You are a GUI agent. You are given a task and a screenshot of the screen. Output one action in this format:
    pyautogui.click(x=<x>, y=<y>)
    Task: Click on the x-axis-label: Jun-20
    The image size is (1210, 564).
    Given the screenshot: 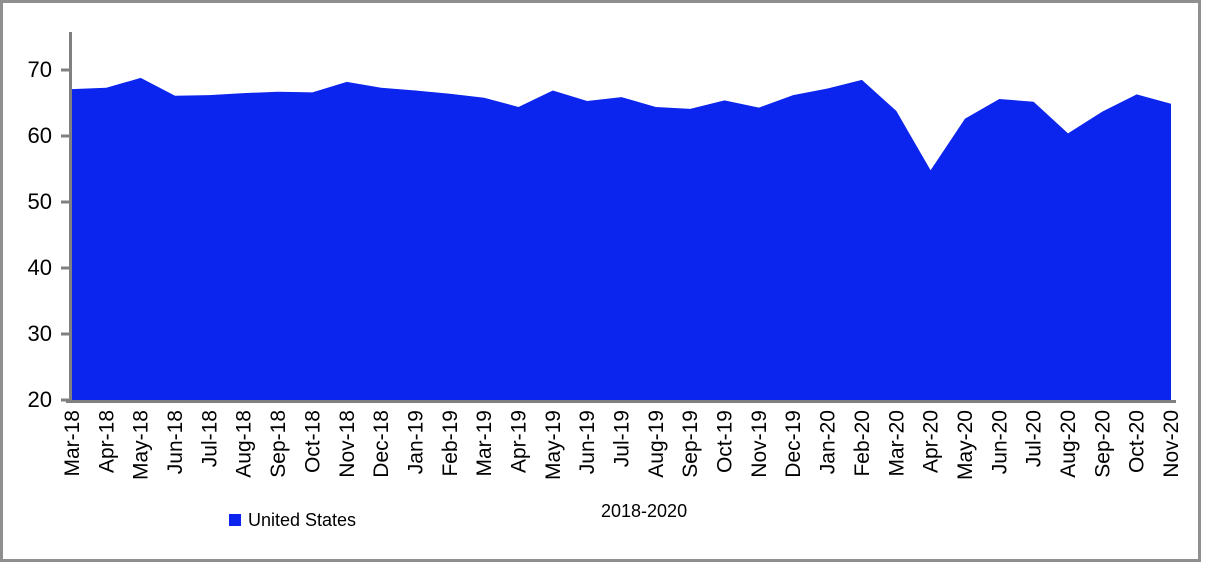 What is the action you would take?
    pyautogui.click(x=999, y=442)
    